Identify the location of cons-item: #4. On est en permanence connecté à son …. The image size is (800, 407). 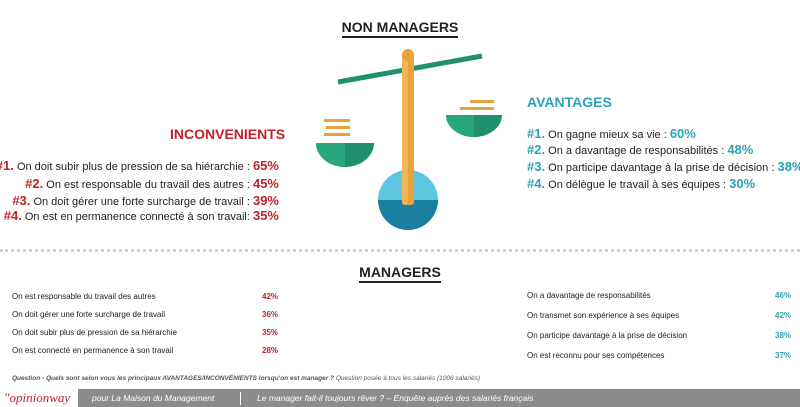
(141, 215).